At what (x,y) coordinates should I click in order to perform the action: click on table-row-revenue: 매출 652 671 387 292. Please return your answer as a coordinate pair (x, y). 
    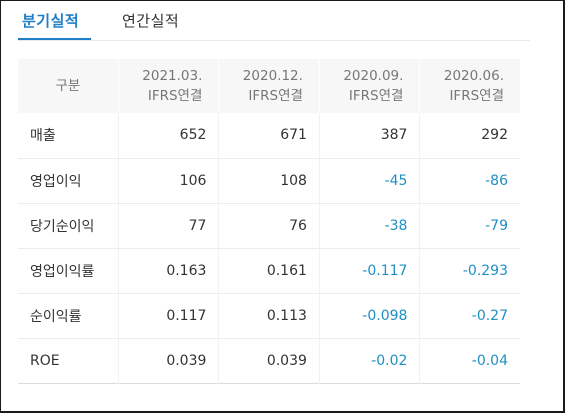
    Looking at the image, I should click on (269, 135).